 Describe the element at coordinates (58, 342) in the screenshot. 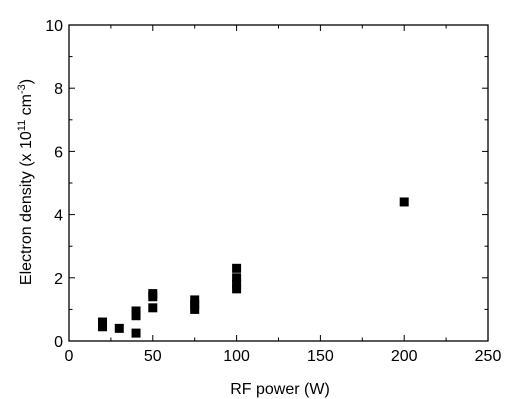

I see `y-tick-label: 0` at that location.